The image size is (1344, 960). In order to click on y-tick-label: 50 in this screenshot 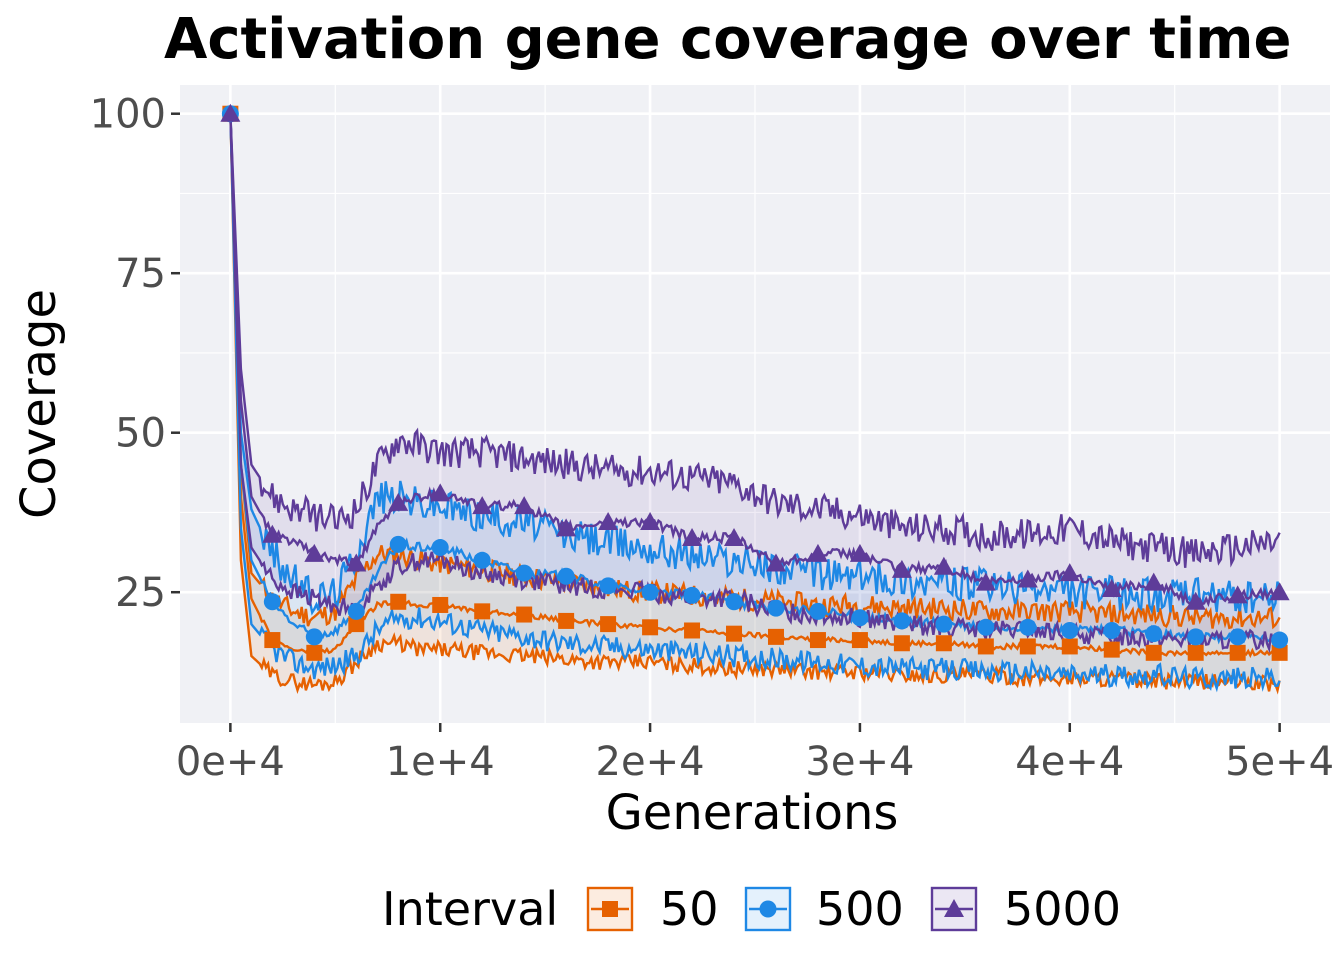, I will do `click(140, 434)`.